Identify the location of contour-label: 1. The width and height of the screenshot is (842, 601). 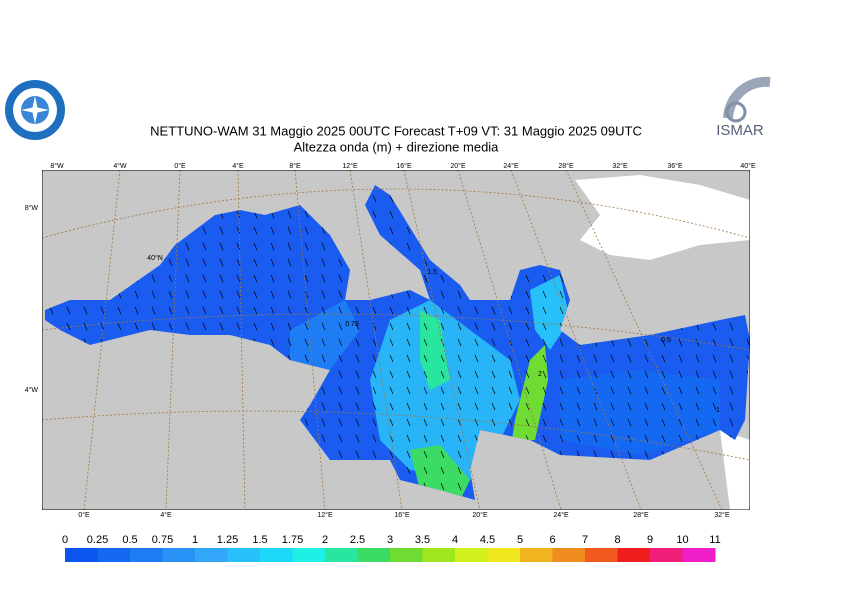
(718, 410).